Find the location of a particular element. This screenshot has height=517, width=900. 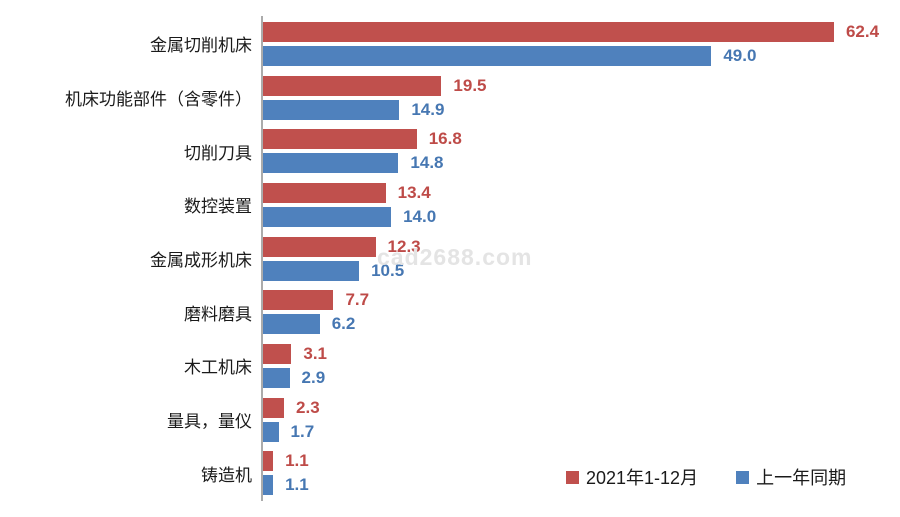

legend-label: 上一年同期 is located at coordinates (801, 478).